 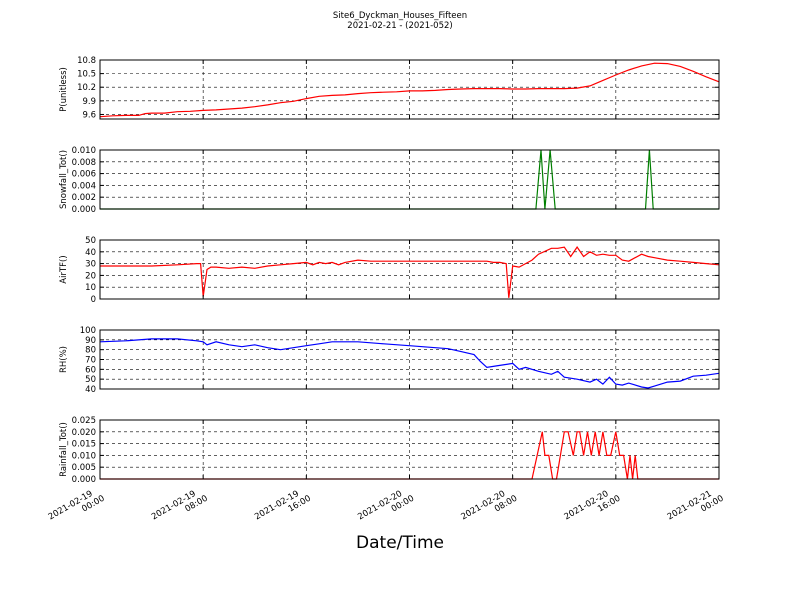 What do you see at coordinates (90, 276) in the screenshot?
I see `y-tick-label: 20` at bounding box center [90, 276].